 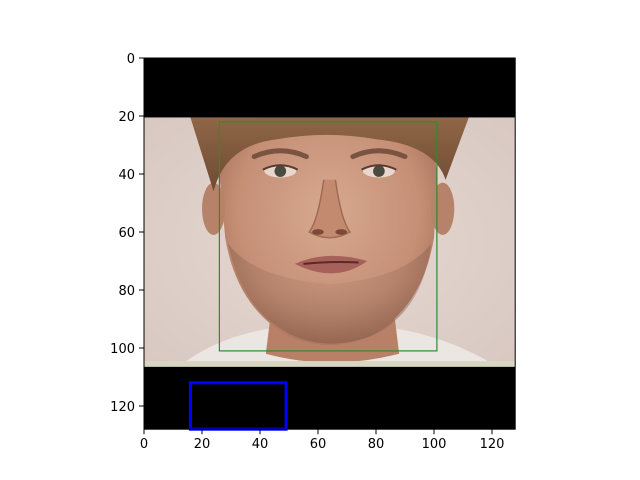 What do you see at coordinates (330, 293) in the screenshot?
I see `beard` at bounding box center [330, 293].